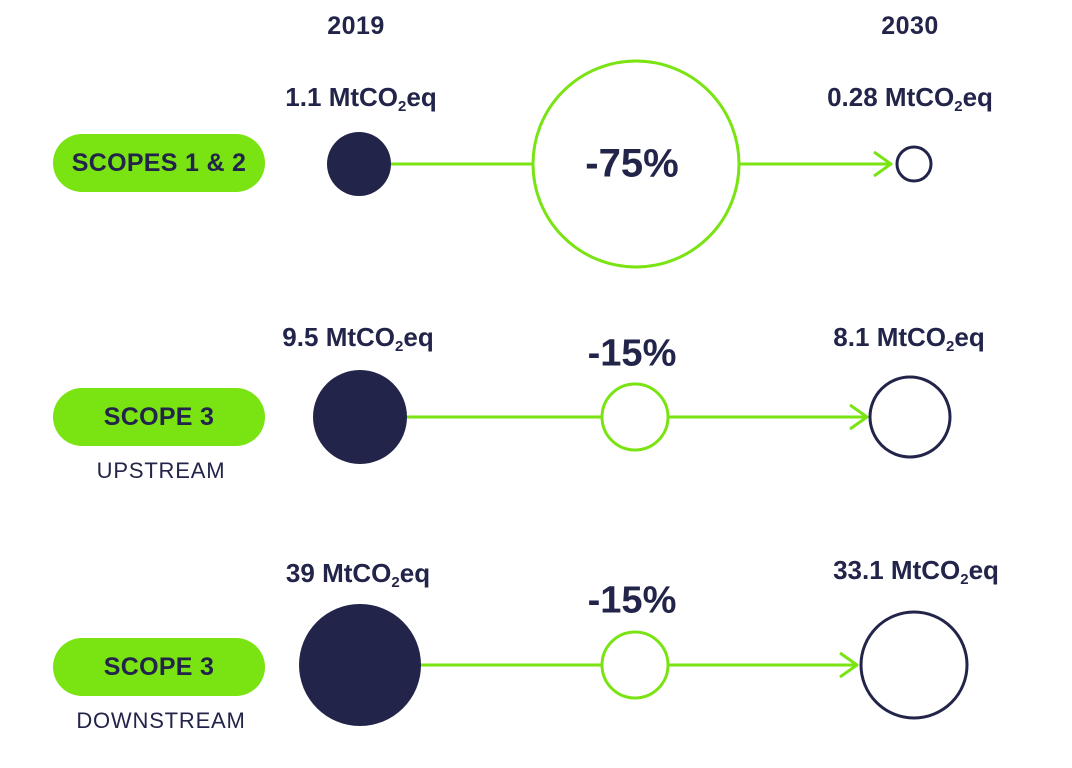  Describe the element at coordinates (910, 26) in the screenshot. I see `year-end-label: 2030` at that location.